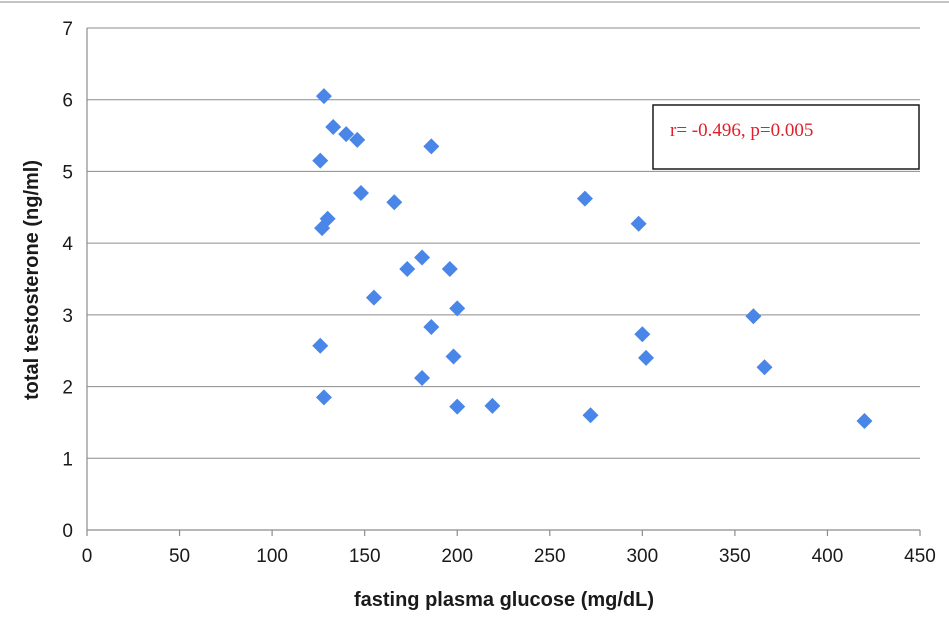  What do you see at coordinates (67, 101) in the screenshot?
I see `y-tick-label: 6` at bounding box center [67, 101].